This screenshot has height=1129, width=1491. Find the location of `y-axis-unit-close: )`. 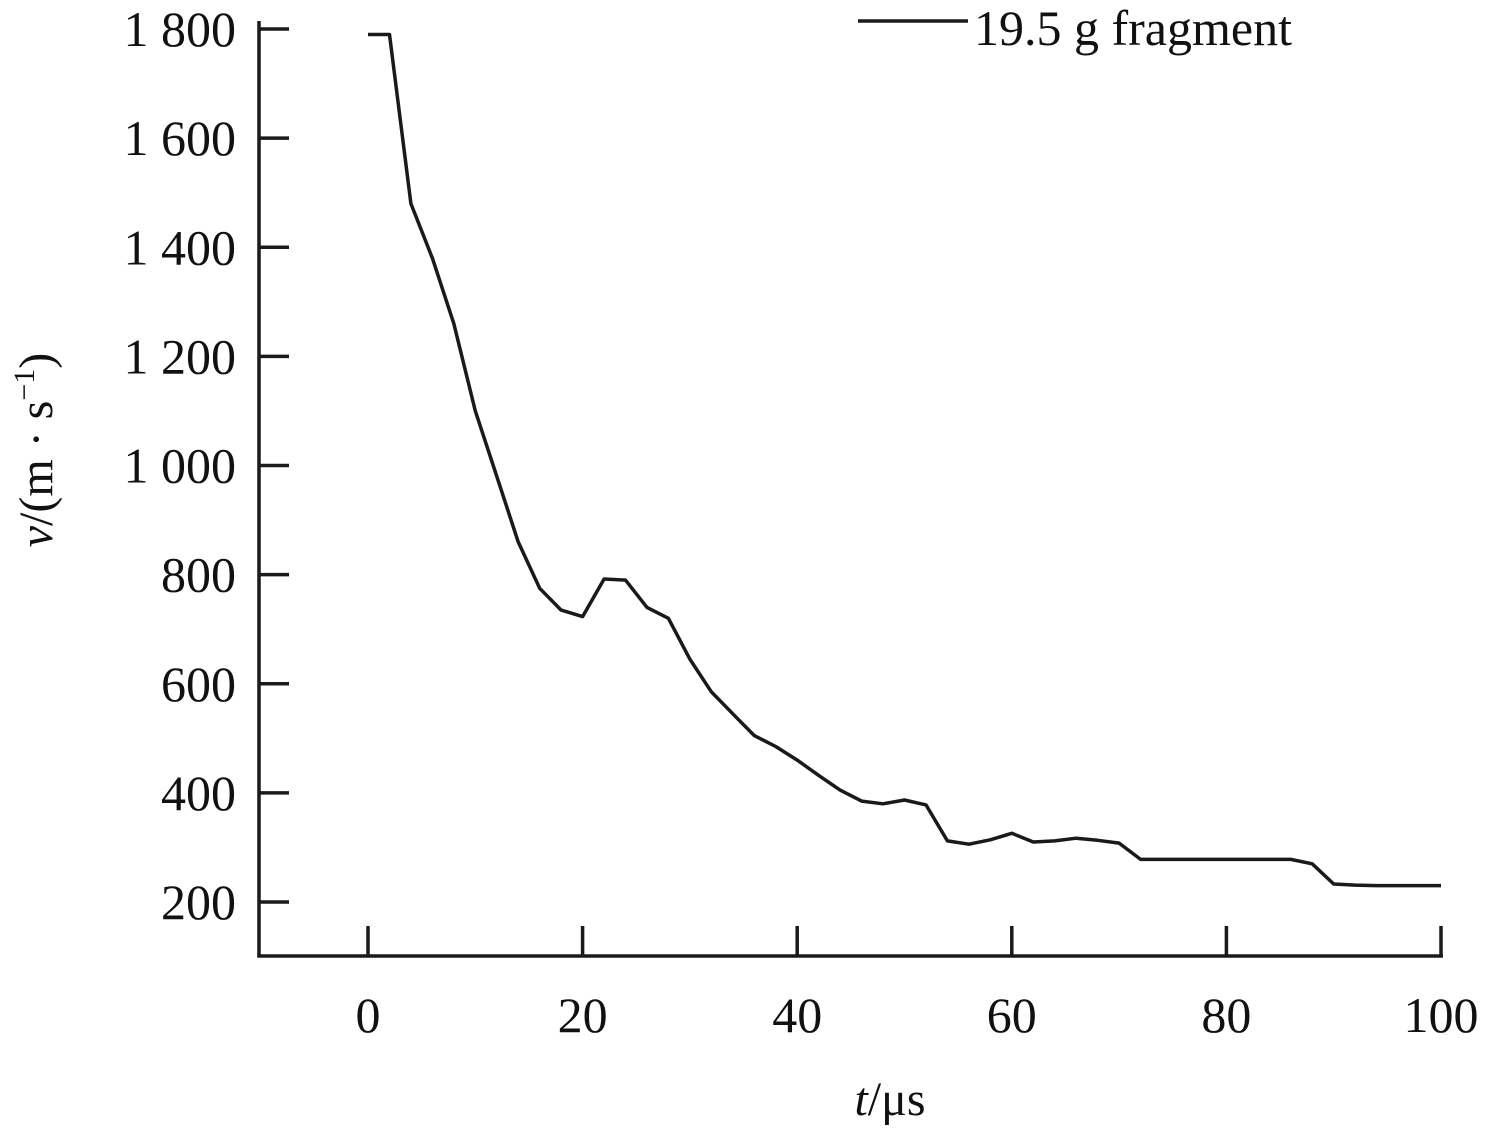

y-axis-unit-close: ) is located at coordinates (36, 361).